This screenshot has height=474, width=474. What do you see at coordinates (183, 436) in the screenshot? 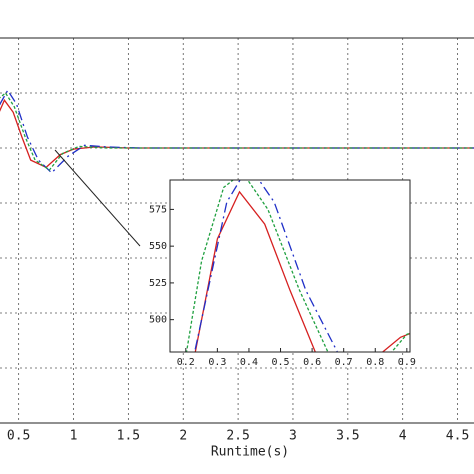
I see `x-tick-label: 2` at bounding box center [183, 436].